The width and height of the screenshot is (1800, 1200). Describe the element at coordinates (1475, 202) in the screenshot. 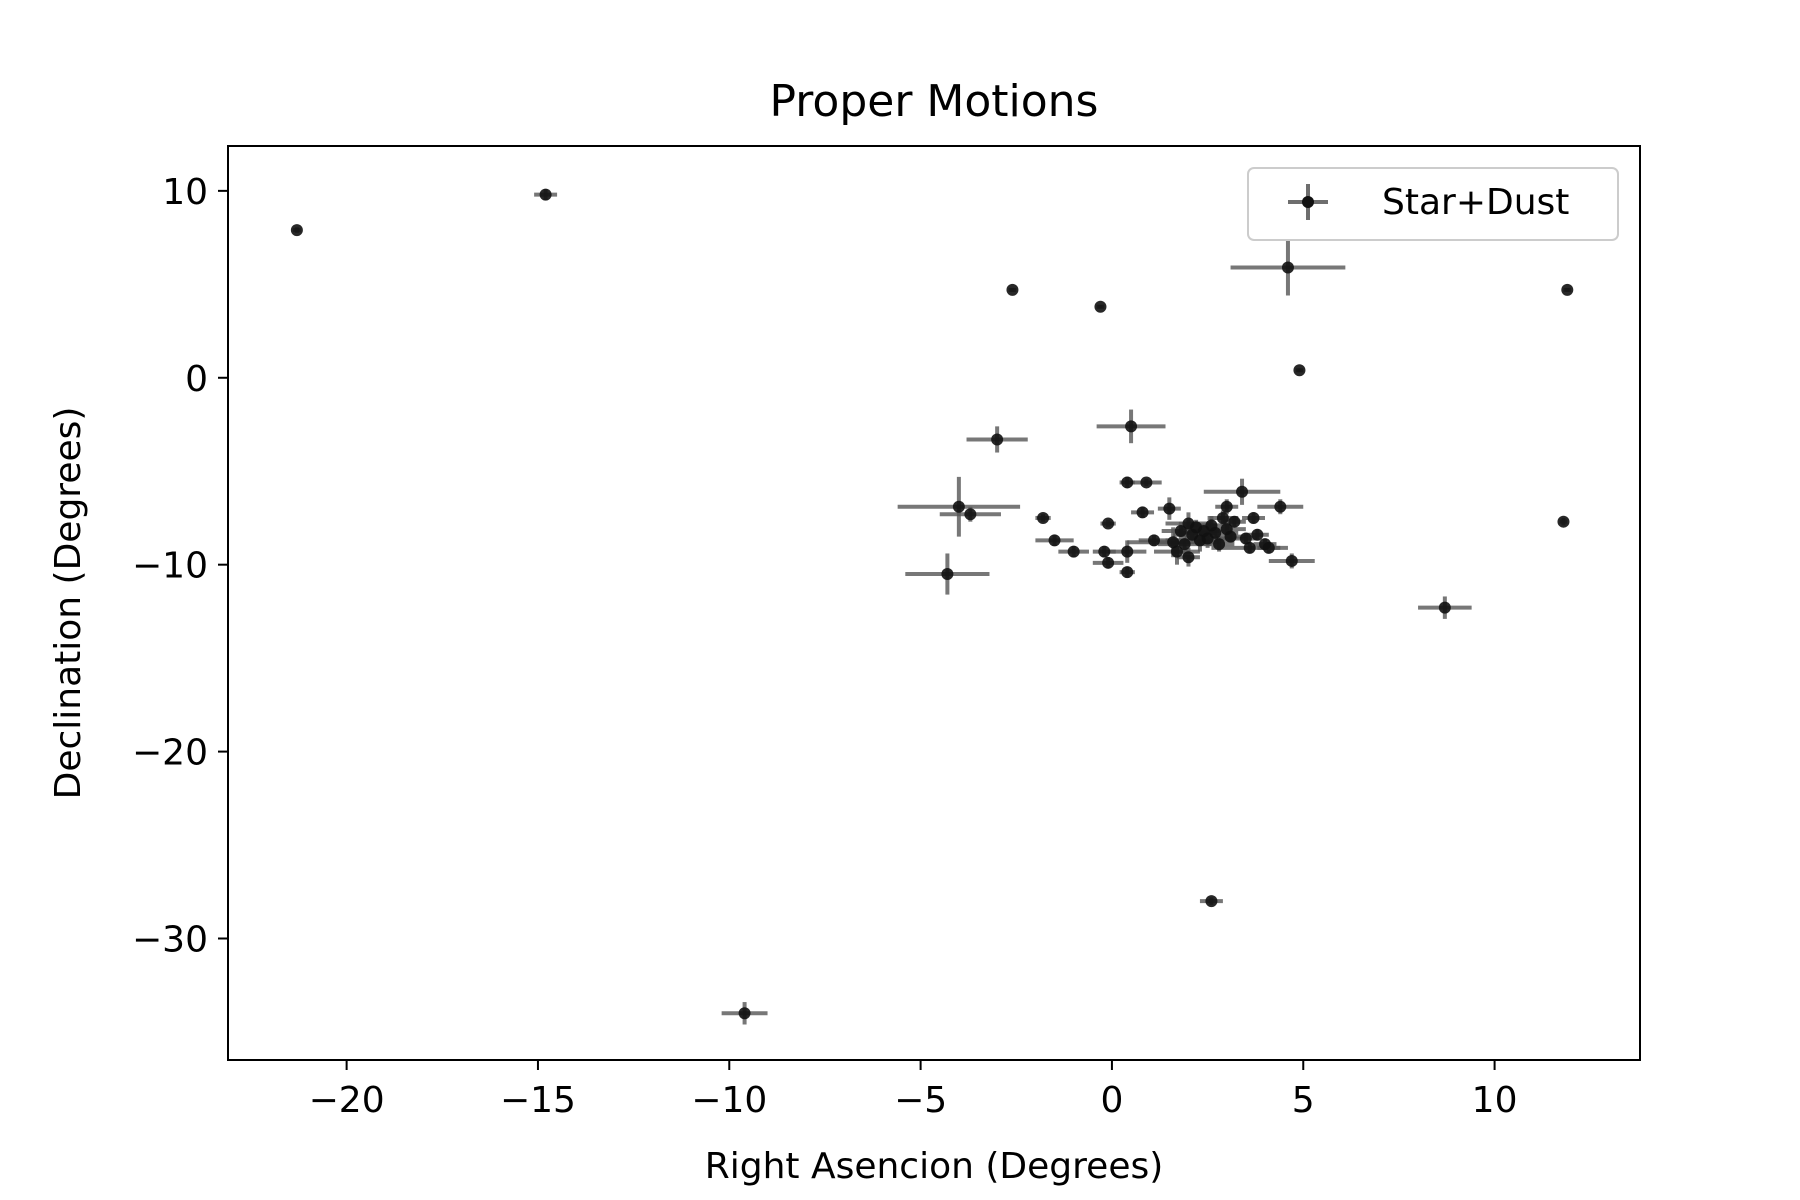

I see `legend-label-star-dust: Star+Dust` at that location.